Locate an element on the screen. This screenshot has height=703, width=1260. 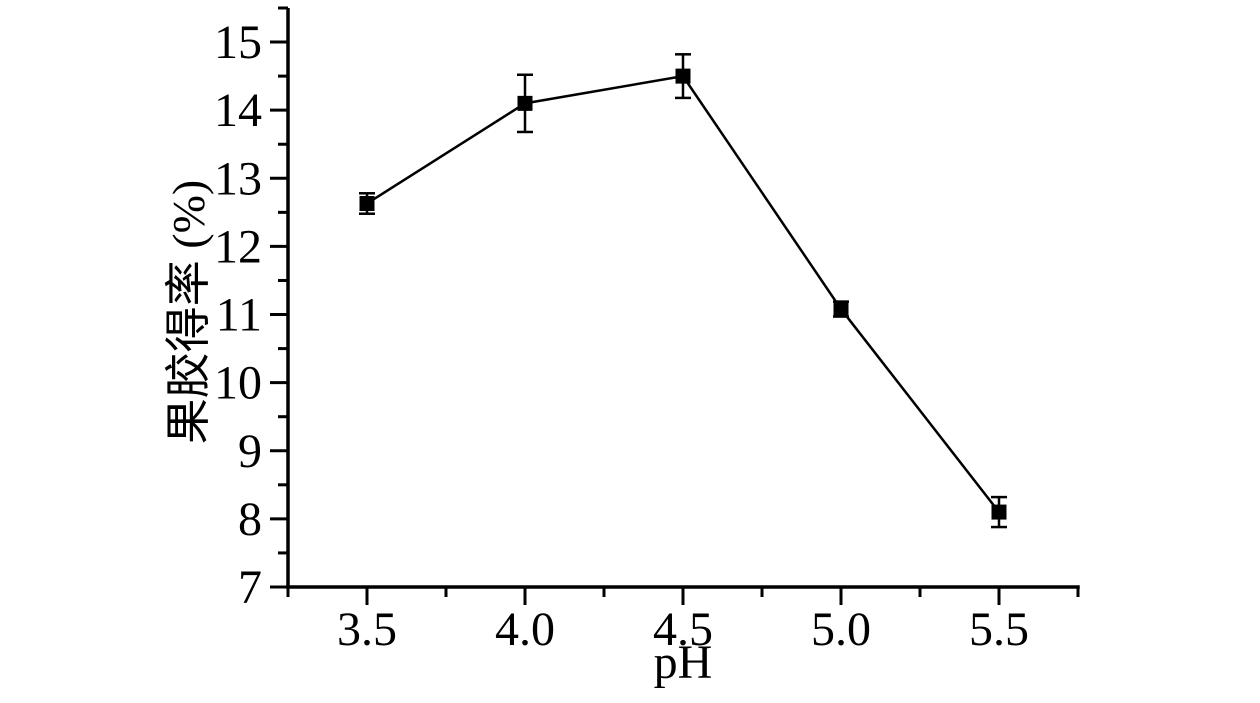
x-axis-label: pH is located at coordinates (683, 662).